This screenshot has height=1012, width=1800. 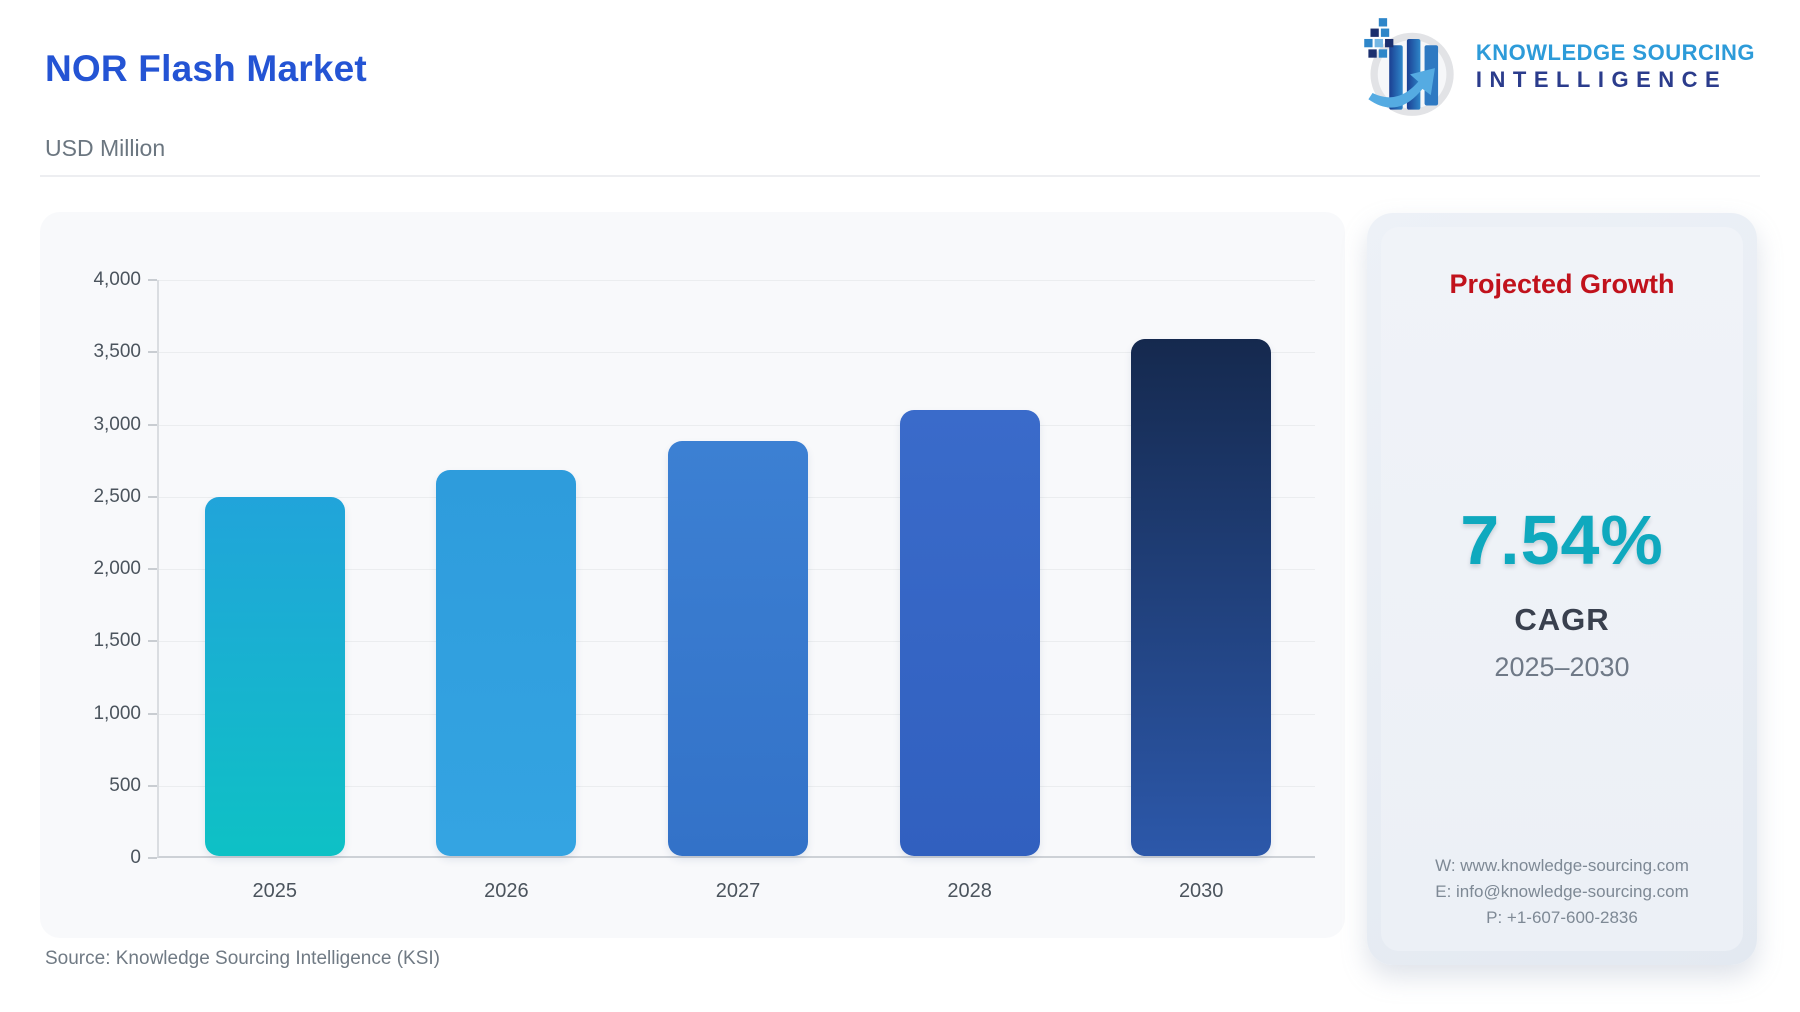 I want to click on header-divider, so click(x=900, y=176).